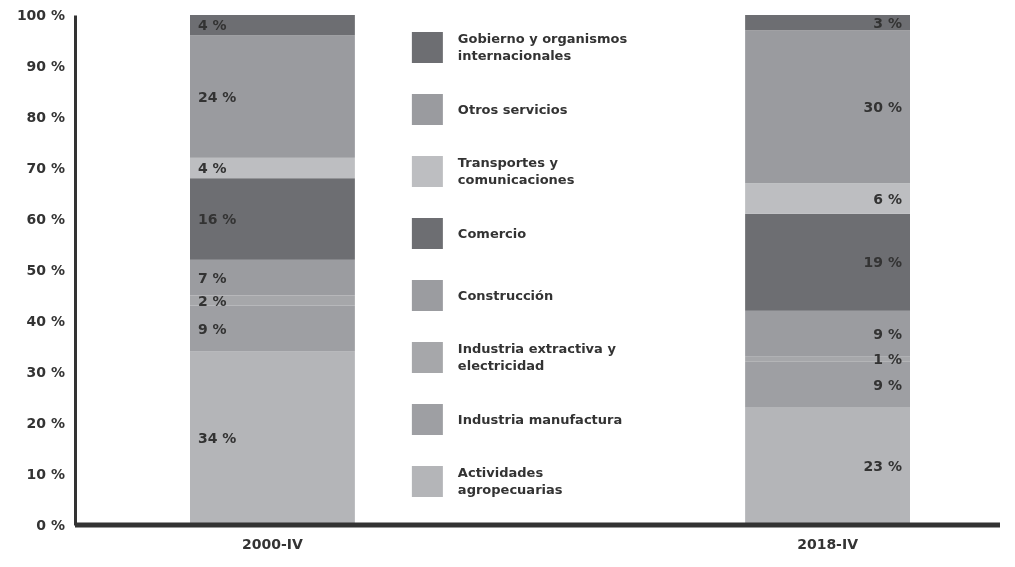 Image resolution: width=1015 pixels, height=567 pixels. What do you see at coordinates (273, 543) in the screenshot?
I see `x-tick-label: 2000-IV` at bounding box center [273, 543].